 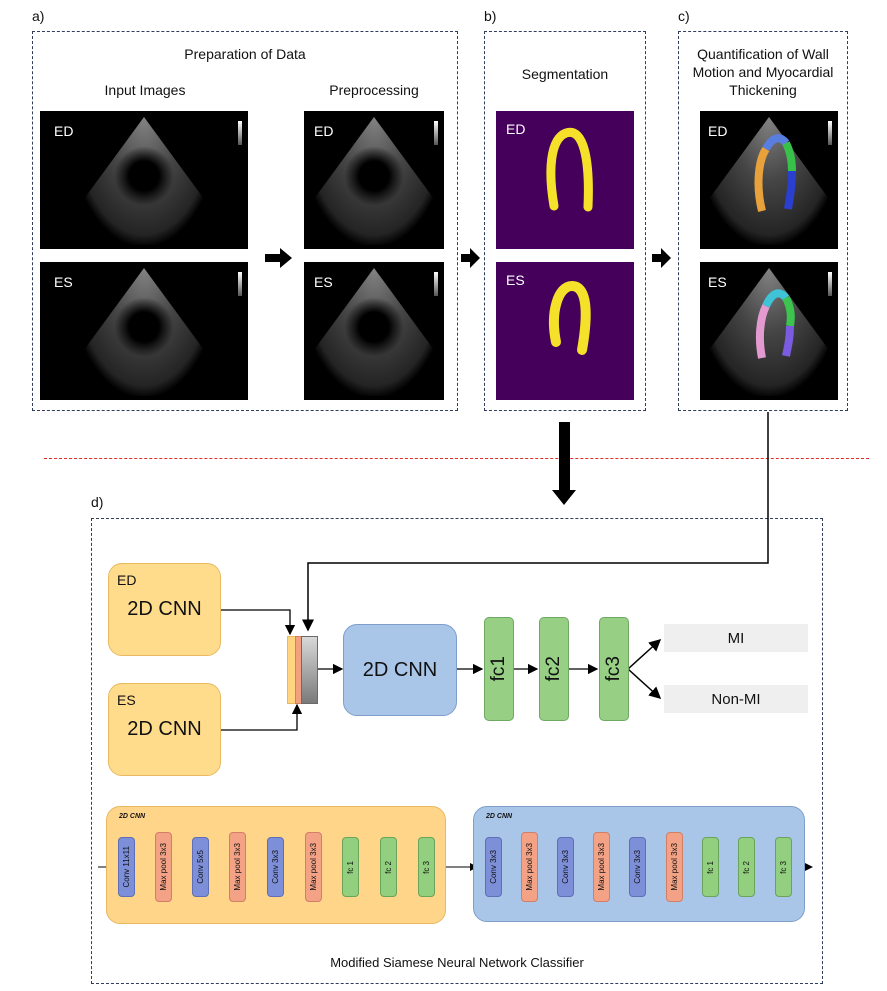 I want to click on output-non-mi-label: Non-MI, so click(x=736, y=699).